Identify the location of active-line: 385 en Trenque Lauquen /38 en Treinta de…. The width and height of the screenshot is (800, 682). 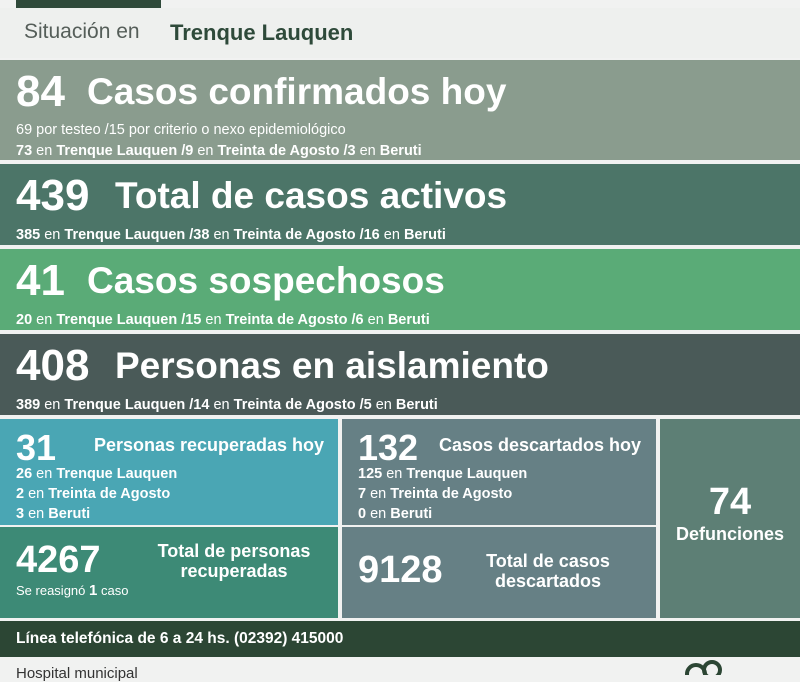
(231, 235).